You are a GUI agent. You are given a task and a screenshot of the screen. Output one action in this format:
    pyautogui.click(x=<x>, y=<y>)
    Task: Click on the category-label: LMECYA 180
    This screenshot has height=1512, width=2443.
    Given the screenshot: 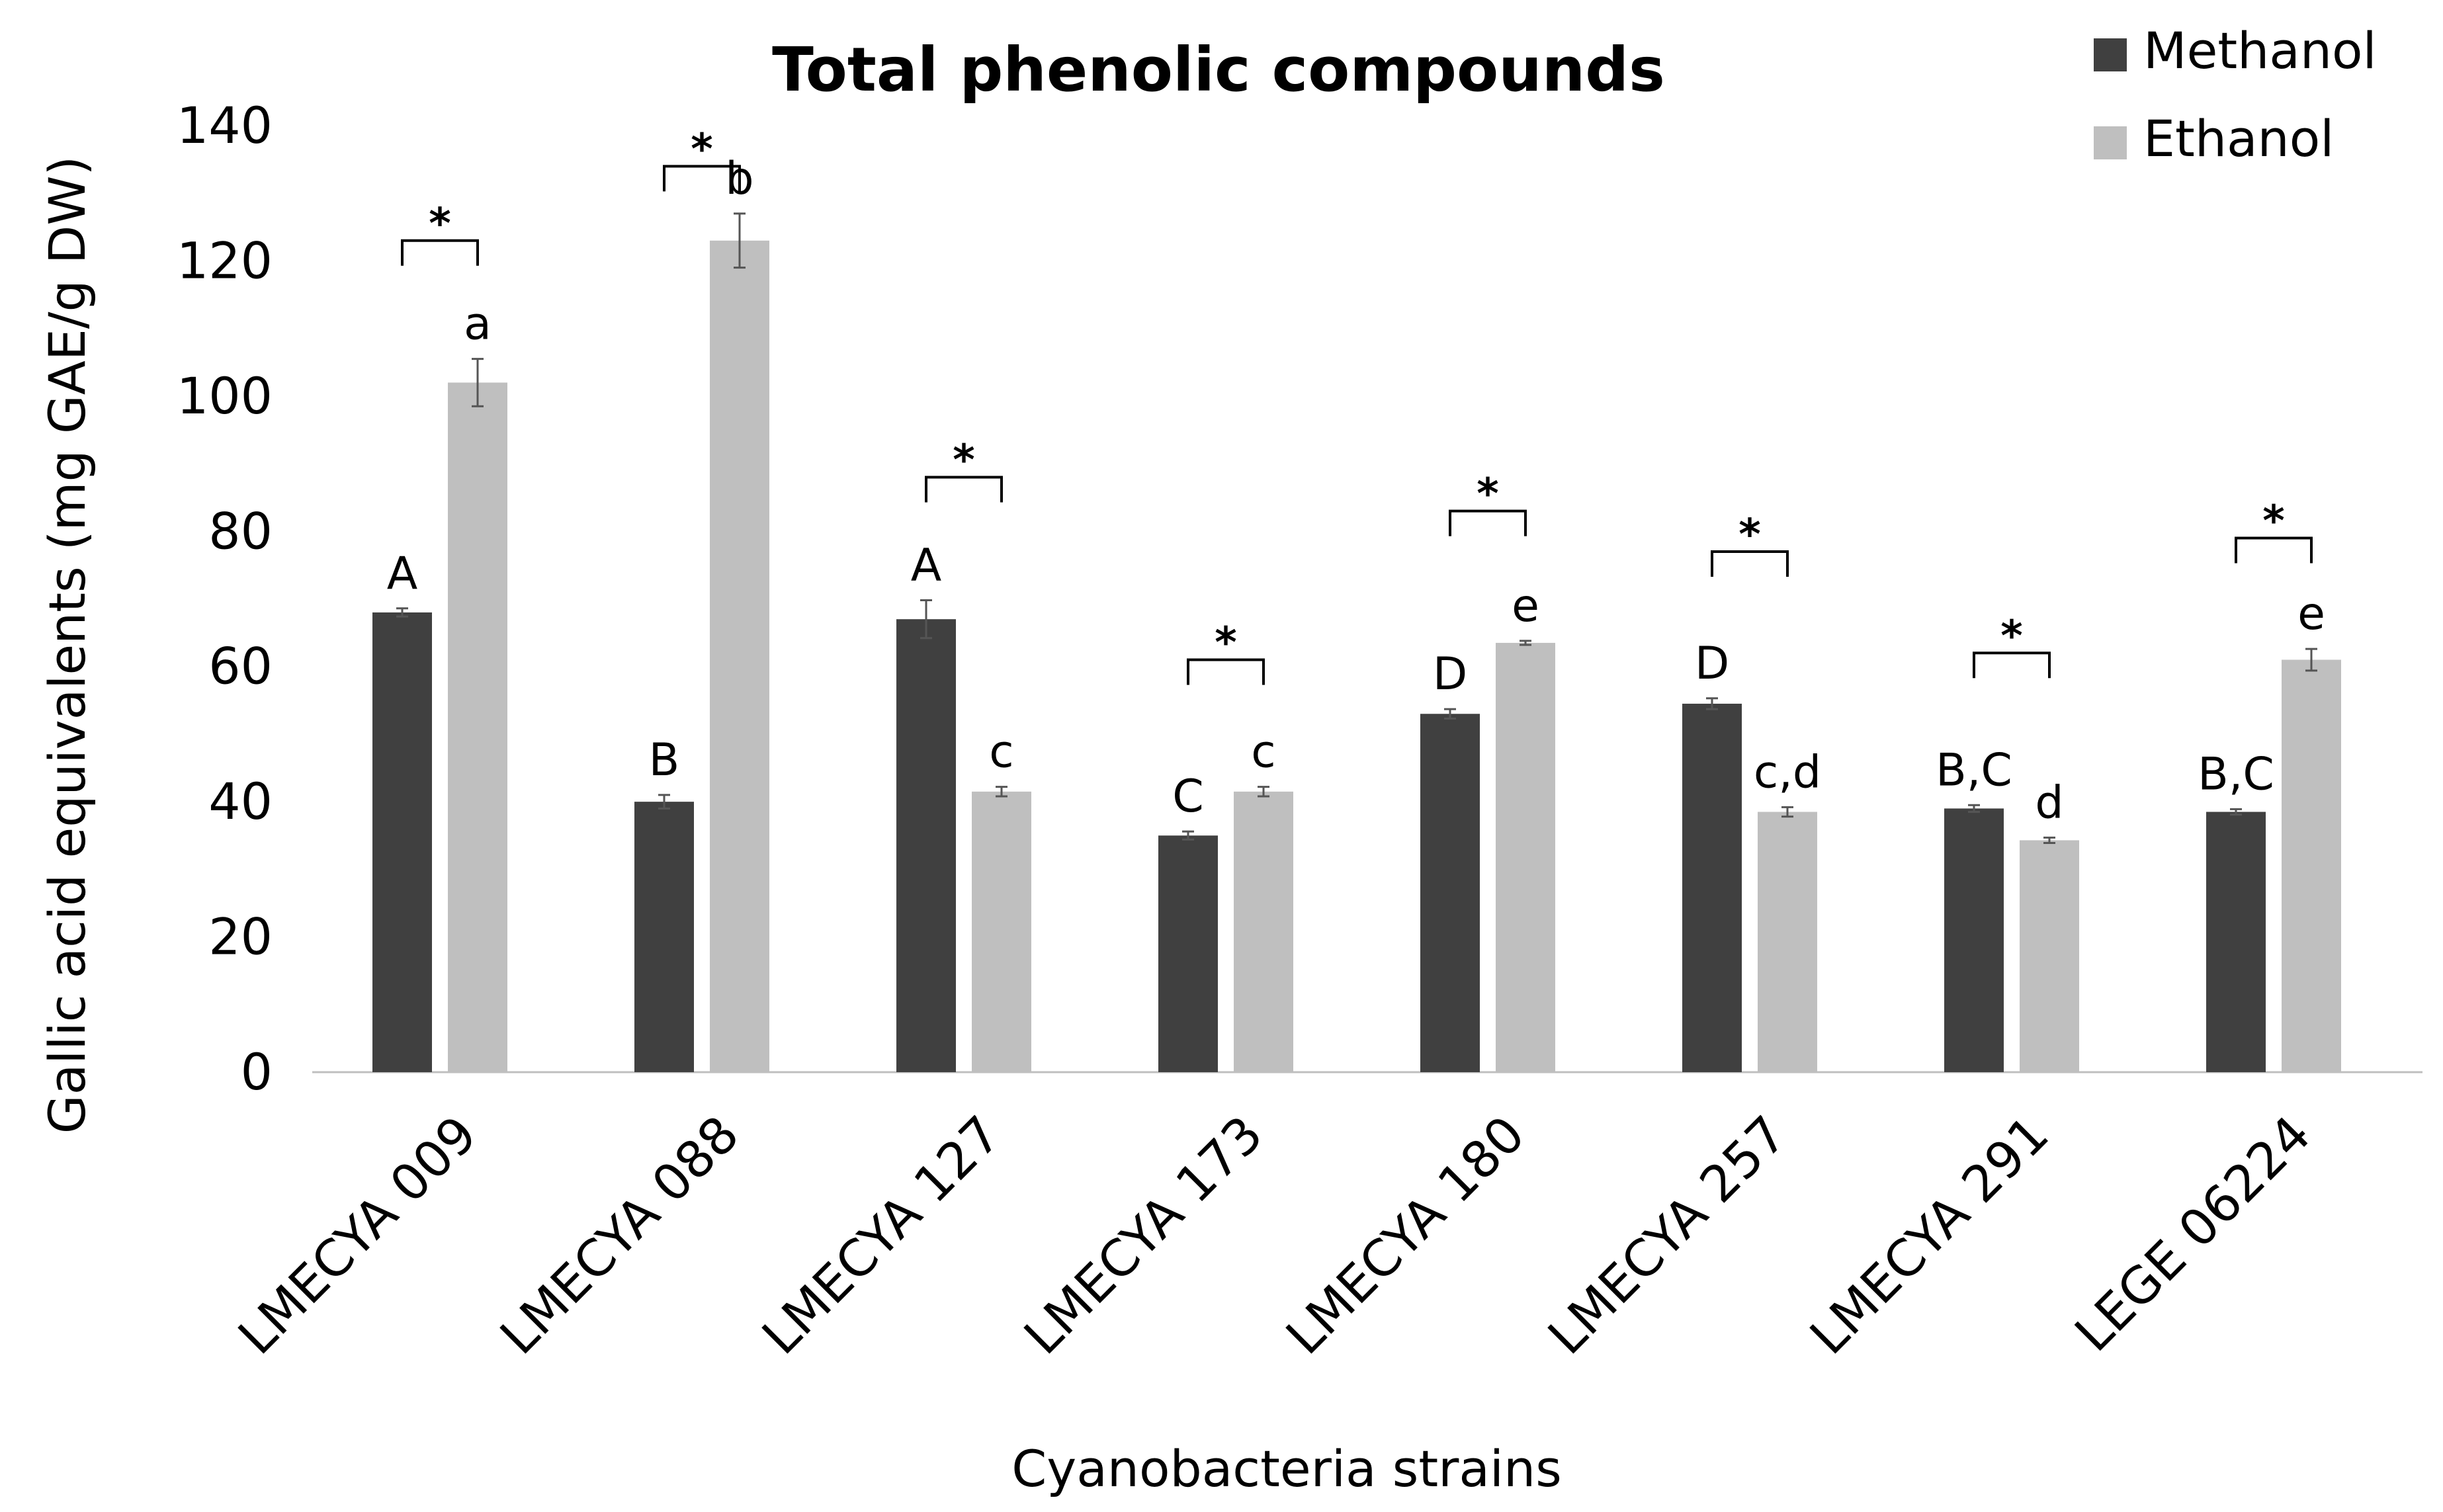 What is the action you would take?
    pyautogui.click(x=1406, y=1235)
    